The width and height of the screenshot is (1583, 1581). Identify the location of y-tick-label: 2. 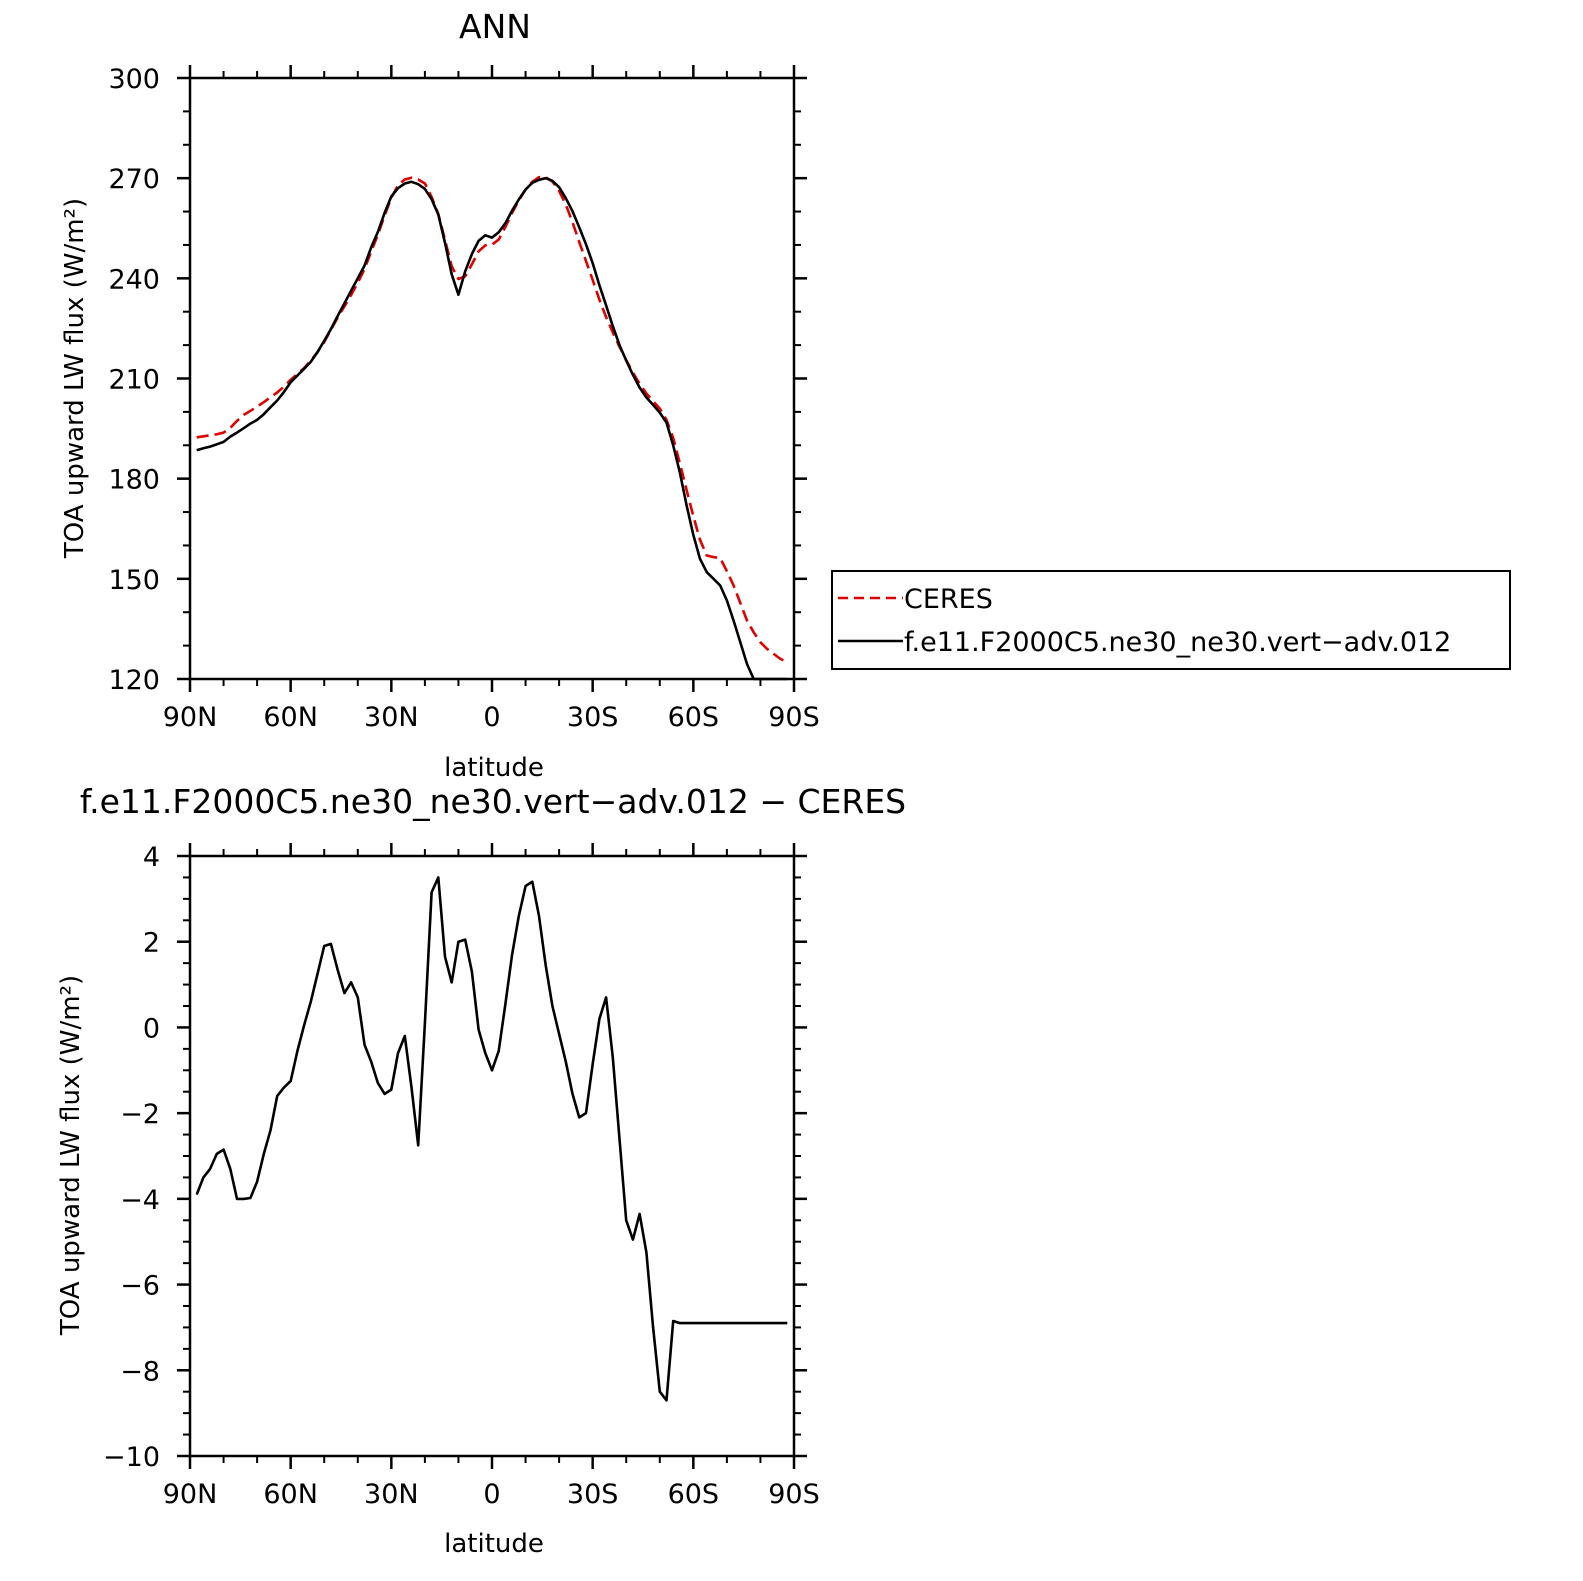
(151, 943).